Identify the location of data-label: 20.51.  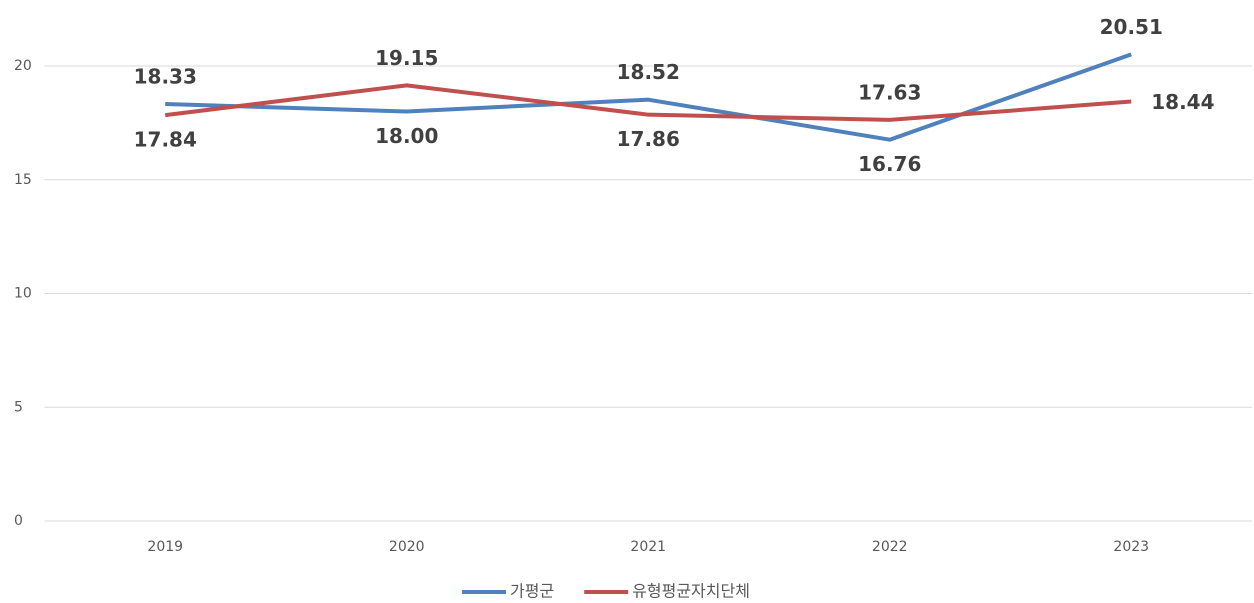
(1131, 27).